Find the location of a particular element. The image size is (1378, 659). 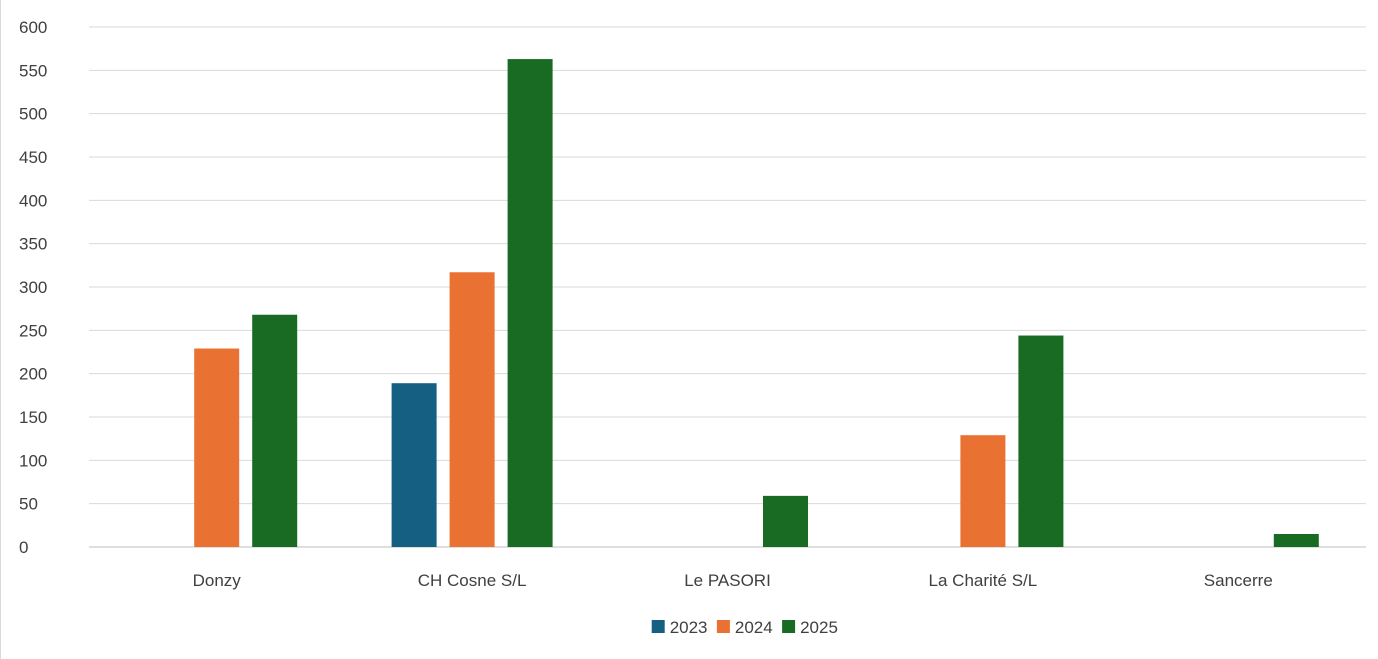

y-tick-label: 0 is located at coordinates (23, 547).